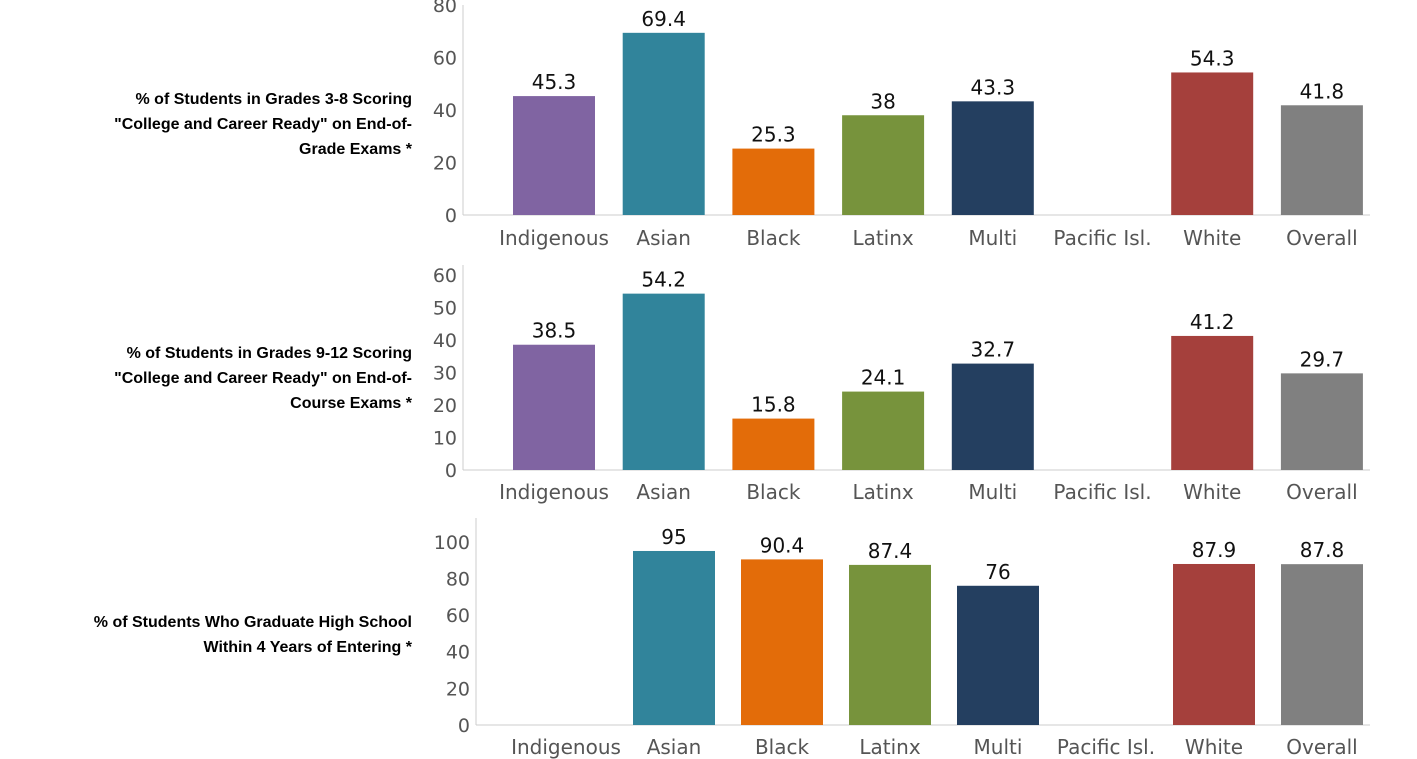 This screenshot has width=1417, height=759. I want to click on row-label-line: Grade Exams *, so click(355, 149).